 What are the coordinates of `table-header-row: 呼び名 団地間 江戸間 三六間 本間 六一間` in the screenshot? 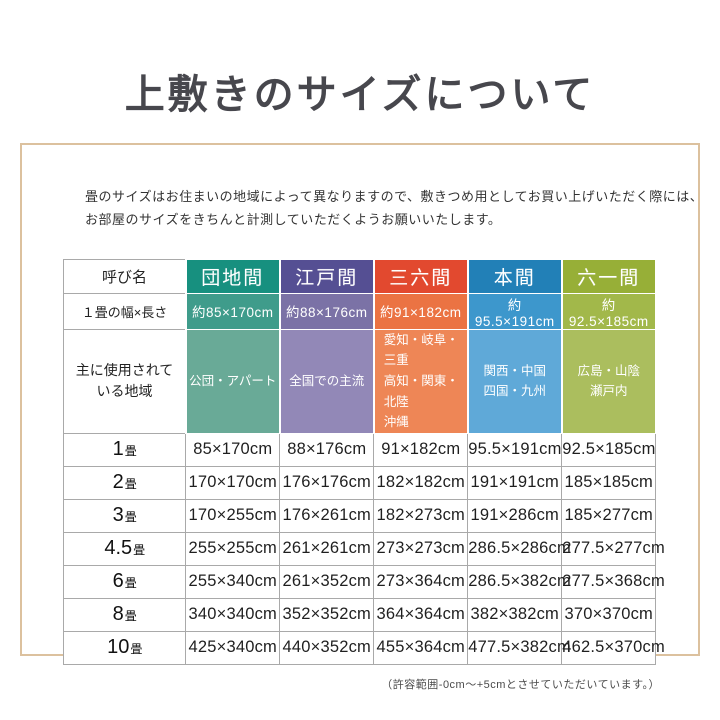 It's located at (360, 276).